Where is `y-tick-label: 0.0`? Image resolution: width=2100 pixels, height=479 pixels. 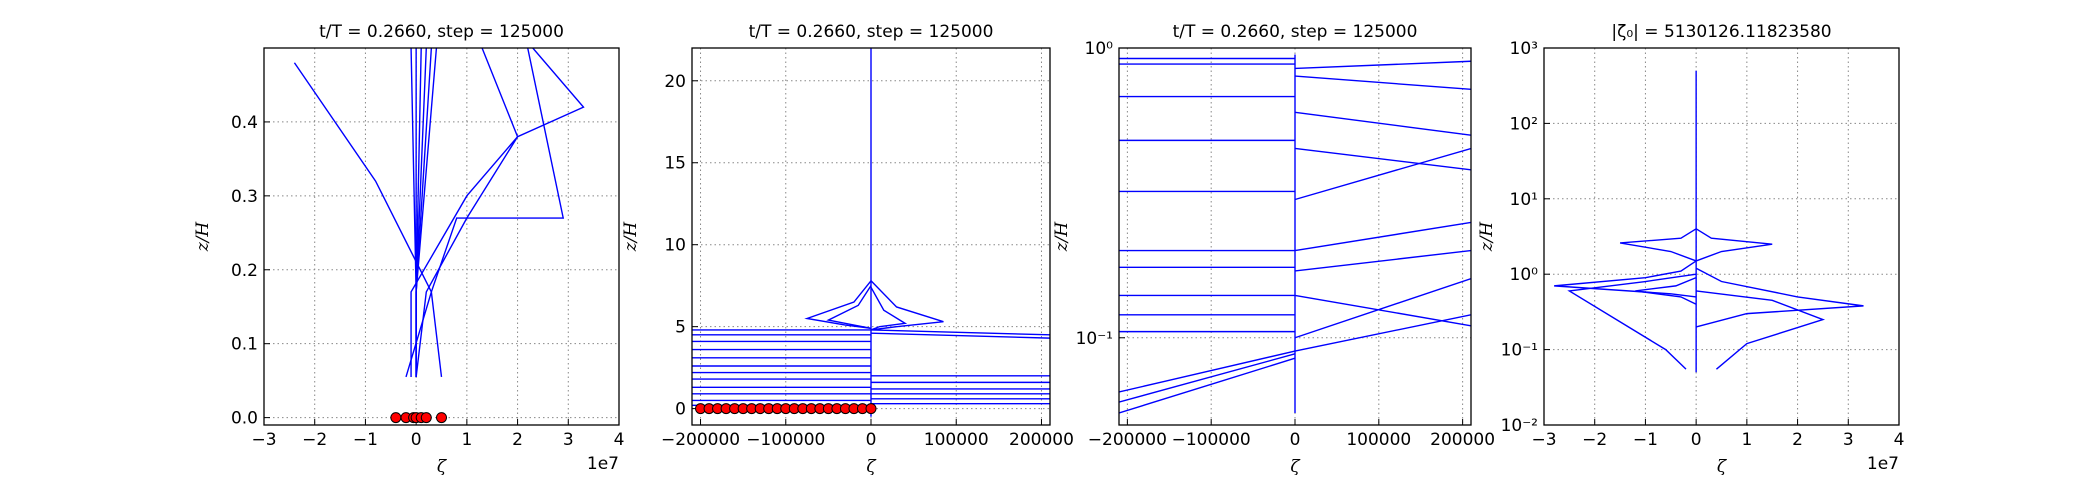
y-tick-label: 0.0 is located at coordinates (244, 419).